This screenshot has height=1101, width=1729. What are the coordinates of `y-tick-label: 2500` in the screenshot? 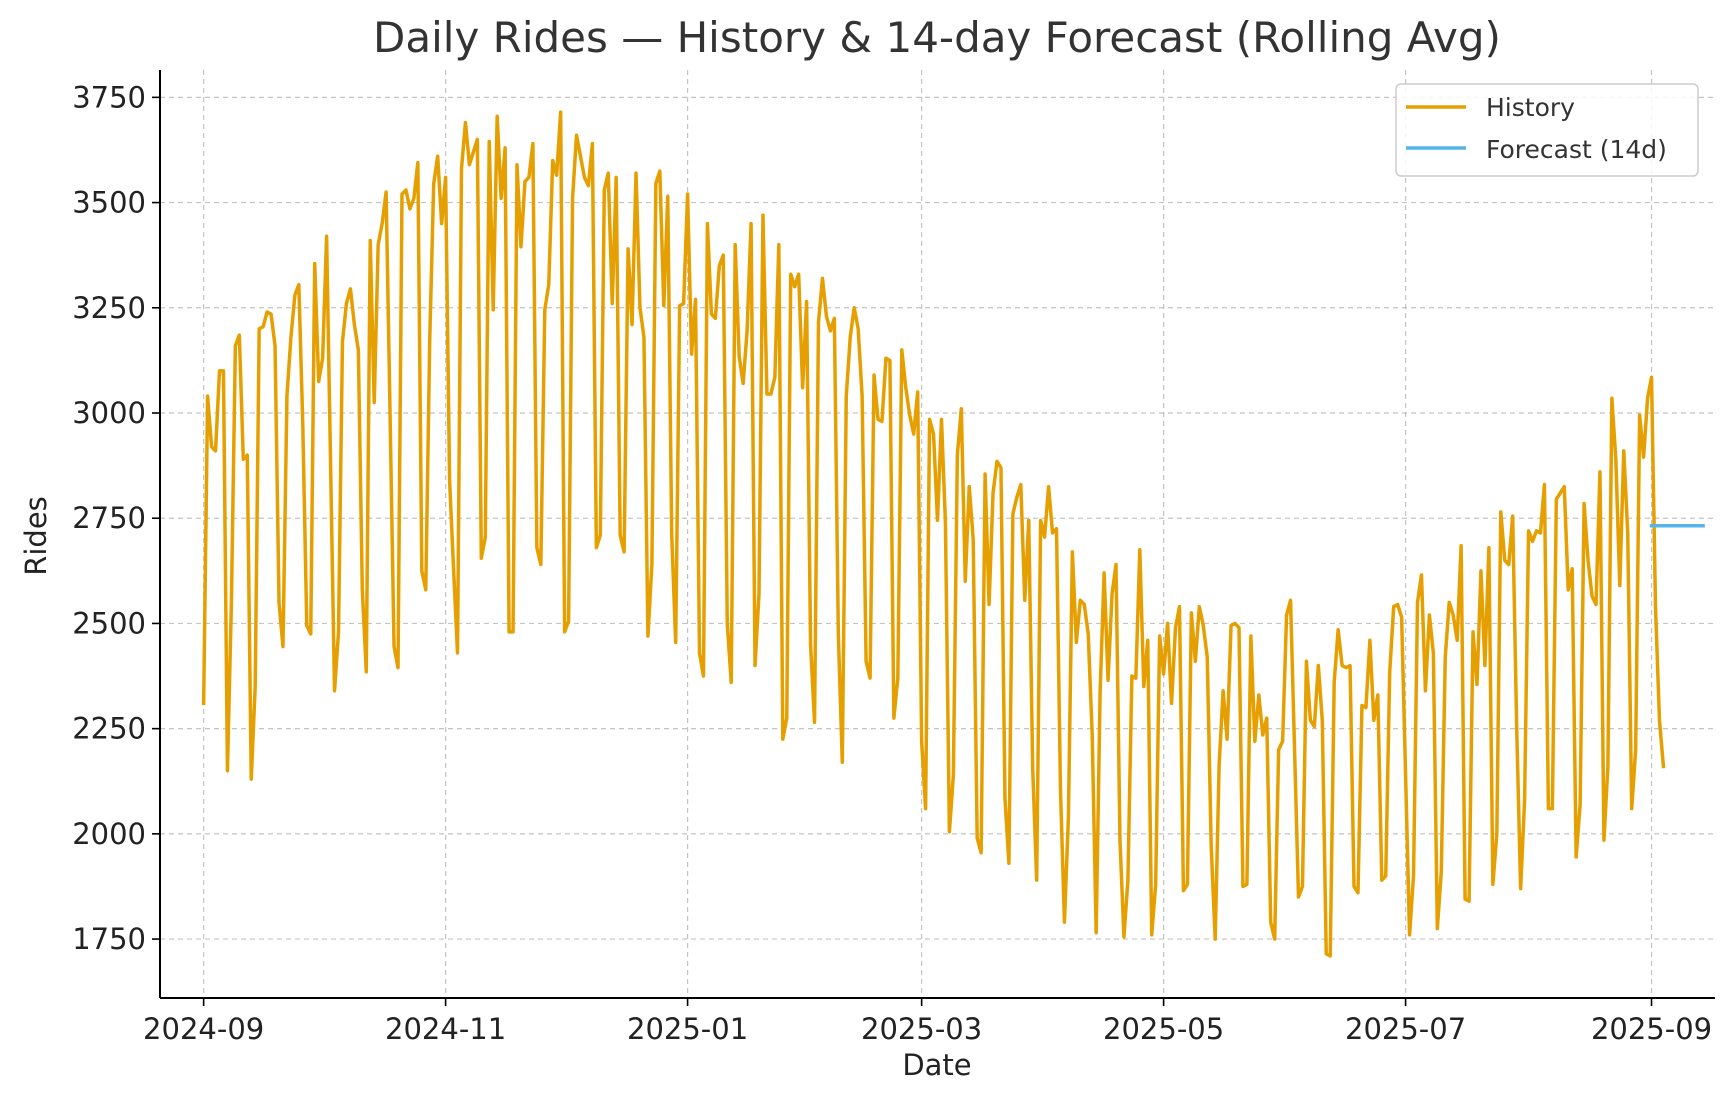 It's located at (109, 623).